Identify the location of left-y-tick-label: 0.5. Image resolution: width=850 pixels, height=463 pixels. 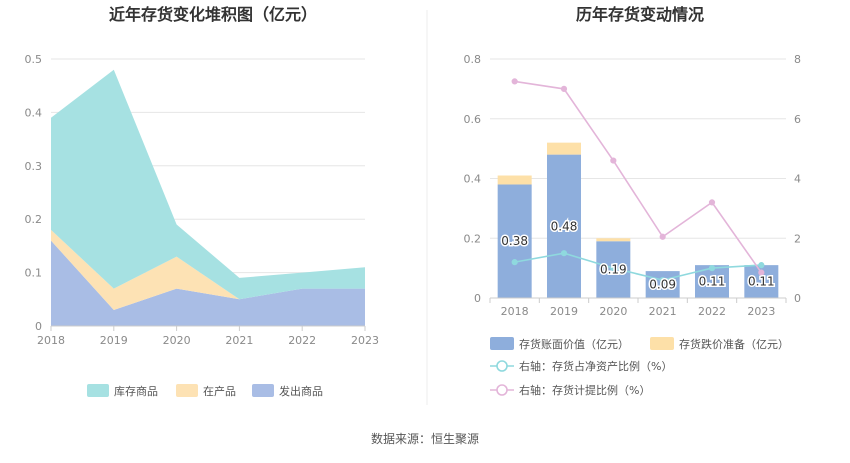
(34, 59).